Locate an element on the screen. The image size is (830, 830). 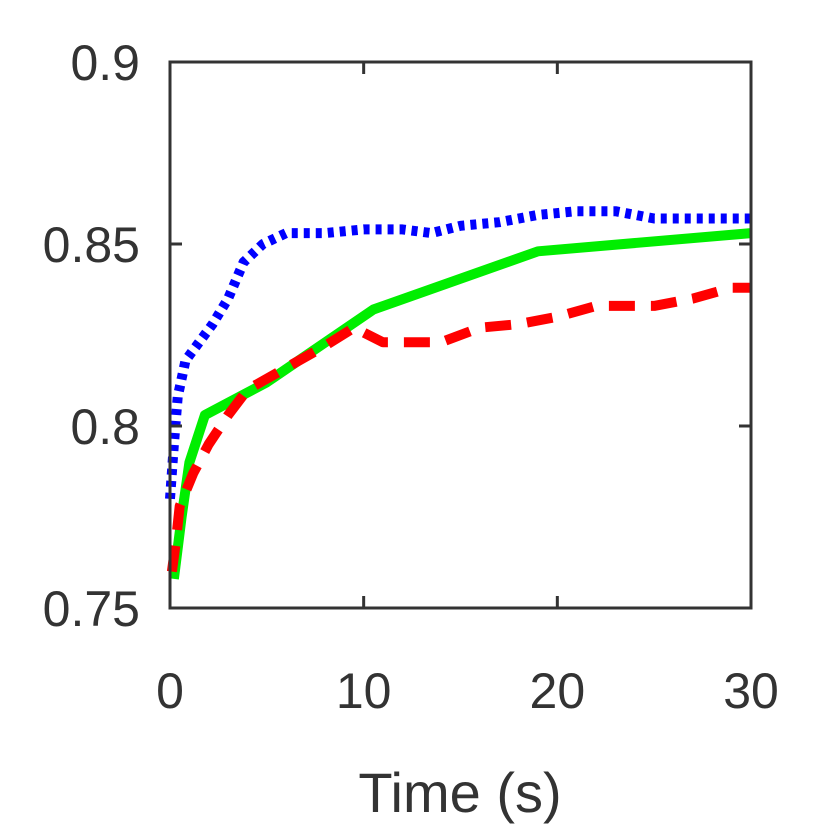
x-tick-label: 20 is located at coordinates (558, 691).